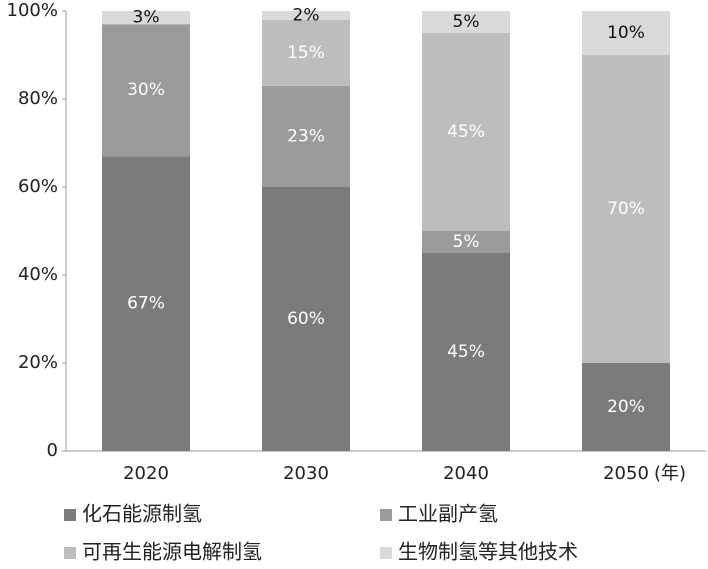 The height and width of the screenshot is (569, 708). What do you see at coordinates (306, 473) in the screenshot?
I see `x-tick-label: 2030` at bounding box center [306, 473].